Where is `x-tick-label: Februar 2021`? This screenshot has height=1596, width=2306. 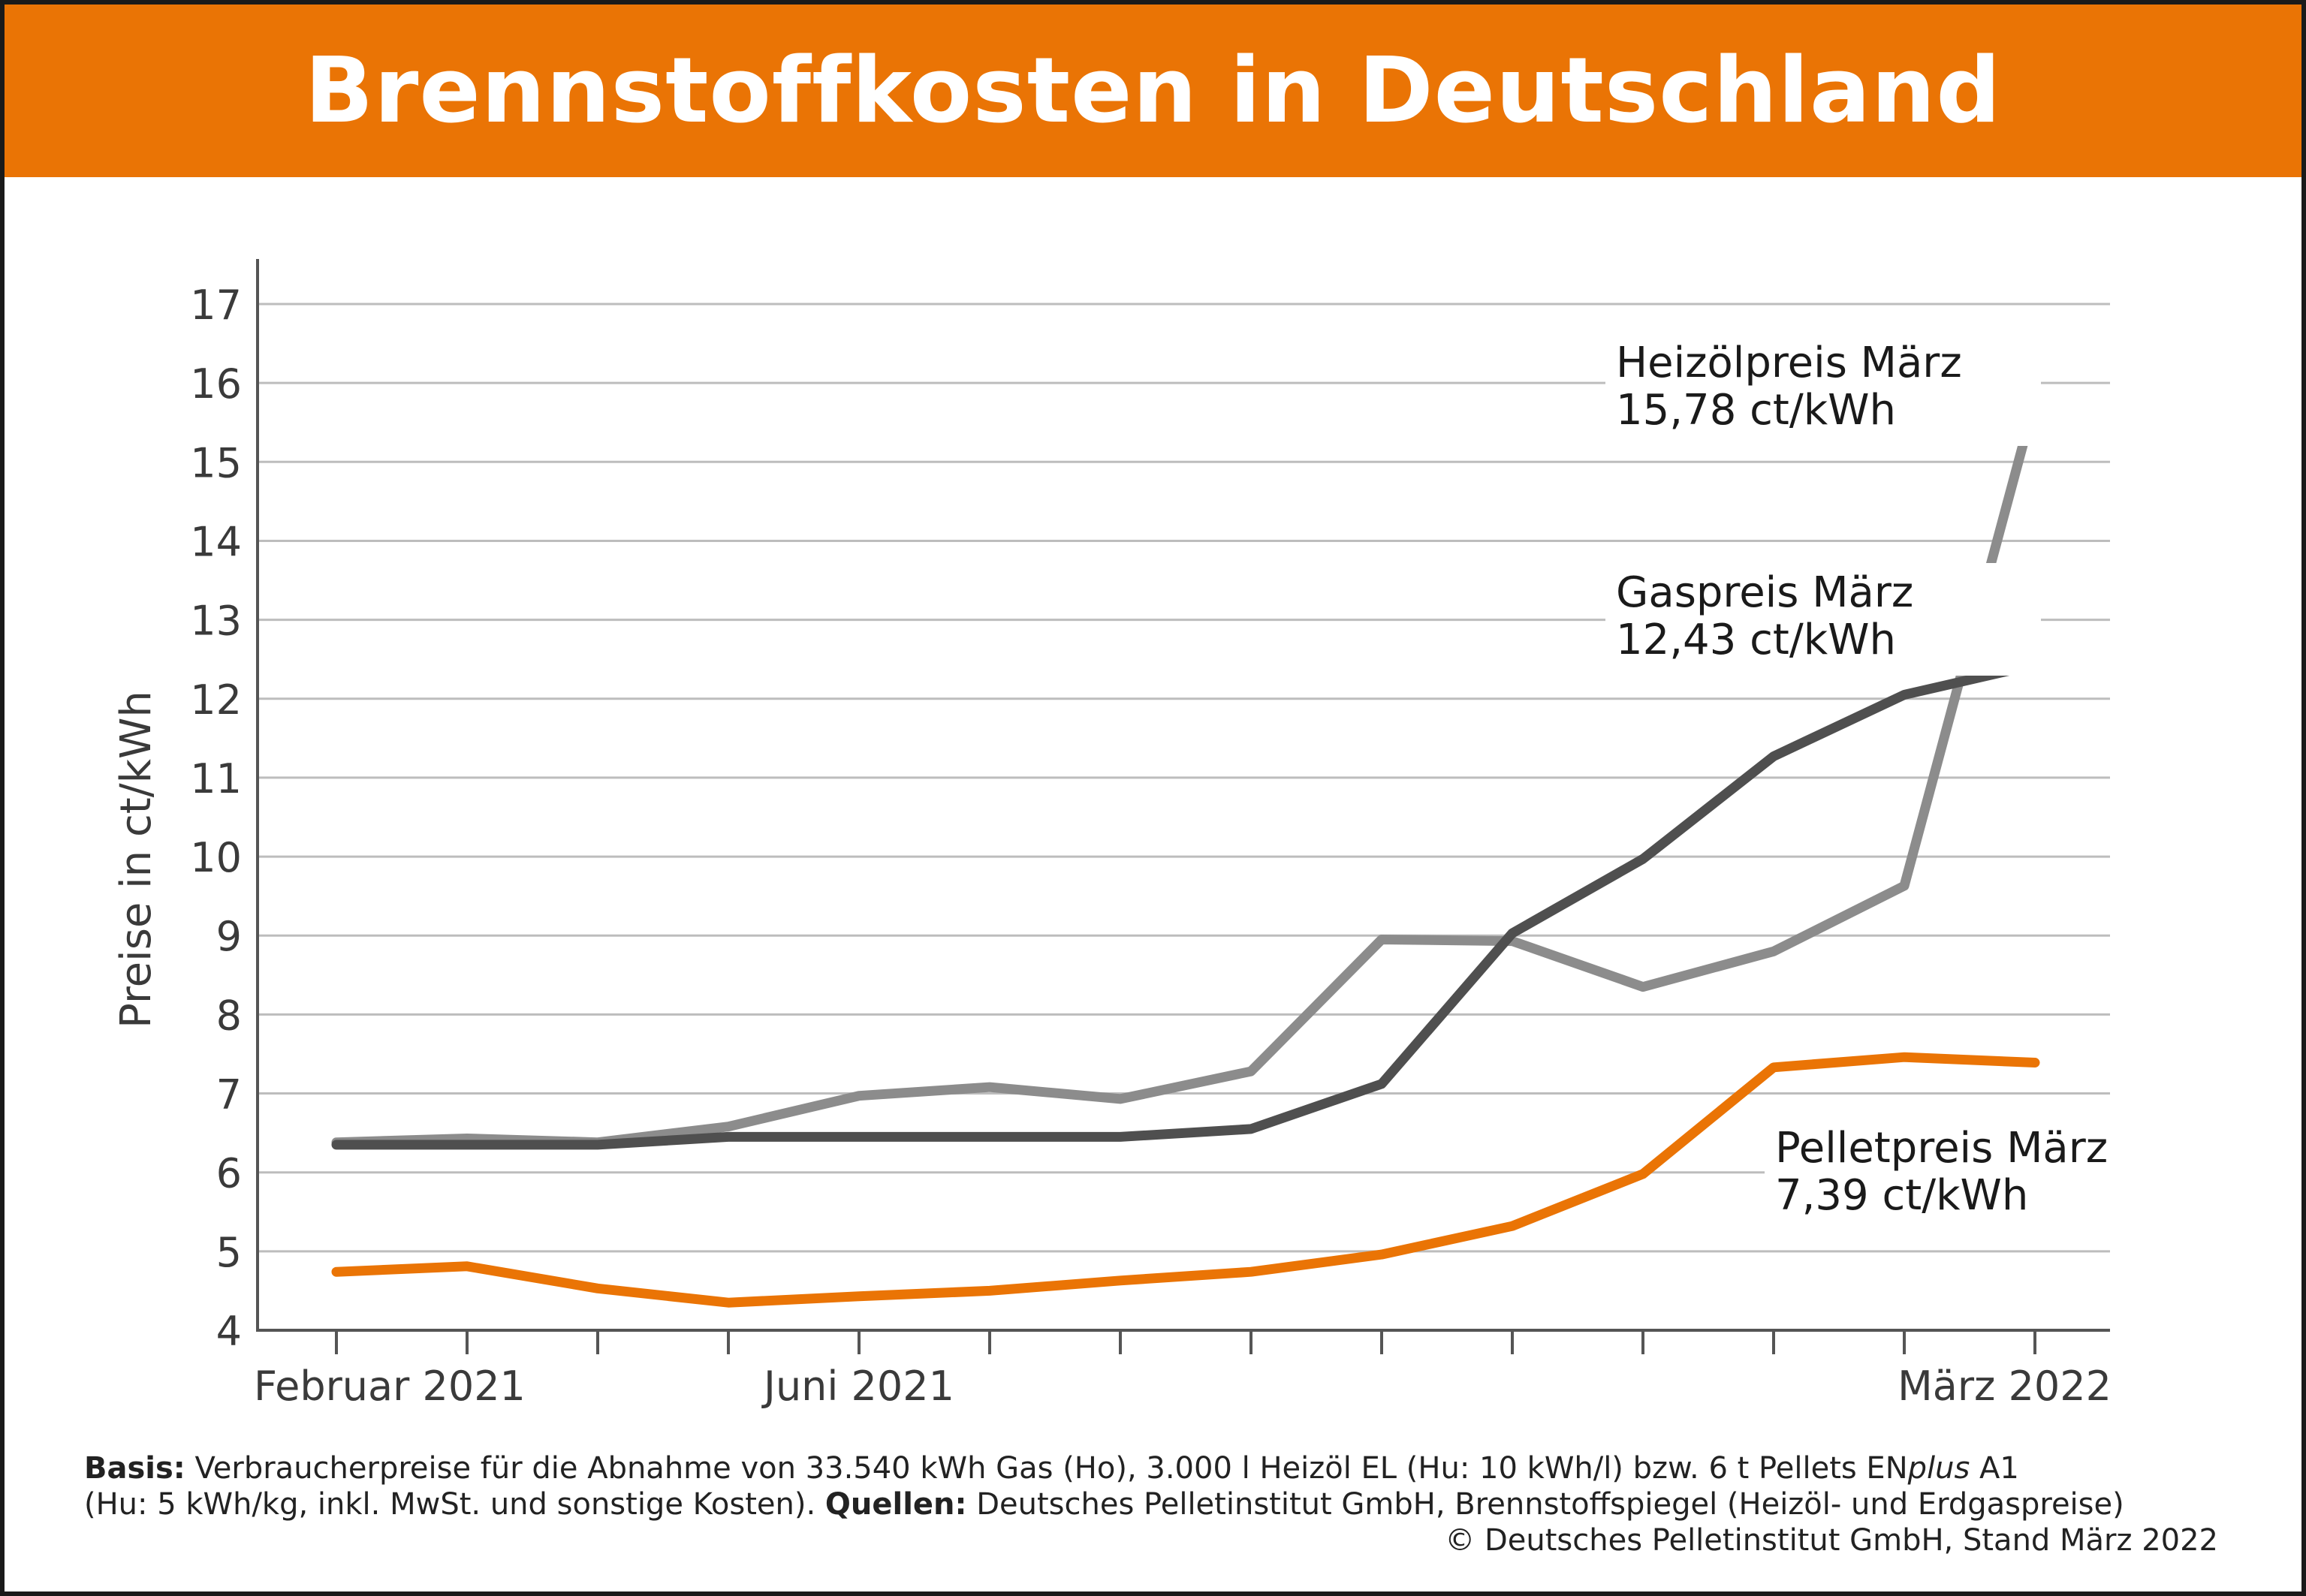 x-tick-label: Februar 2021 is located at coordinates (390, 1386).